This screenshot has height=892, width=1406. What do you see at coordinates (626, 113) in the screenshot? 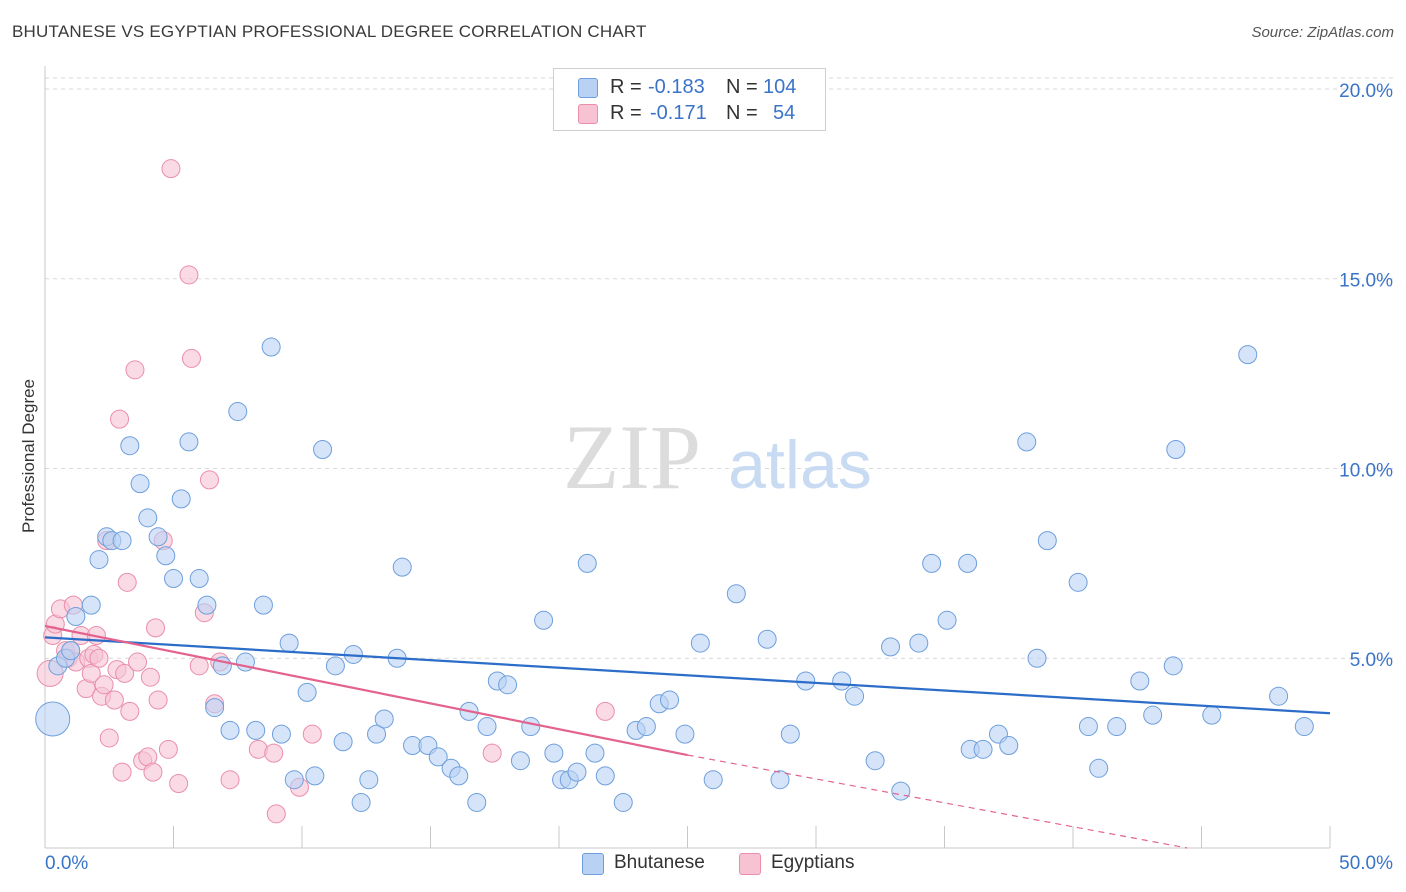
I see `legend-r-label: R =` at bounding box center [626, 113].